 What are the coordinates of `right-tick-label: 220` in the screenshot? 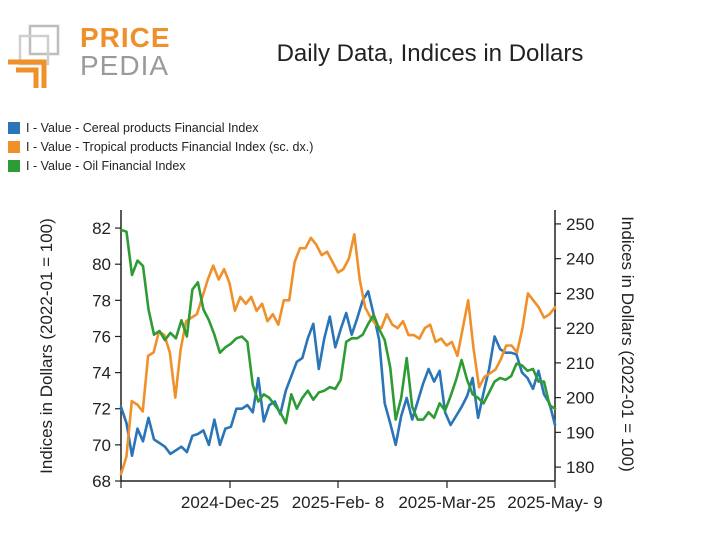 It's located at (580, 328).